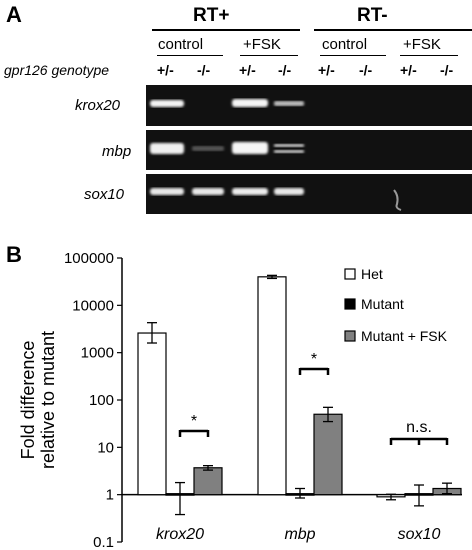  What do you see at coordinates (14, 254) in the screenshot?
I see `panel-b-letter: B` at bounding box center [14, 254].